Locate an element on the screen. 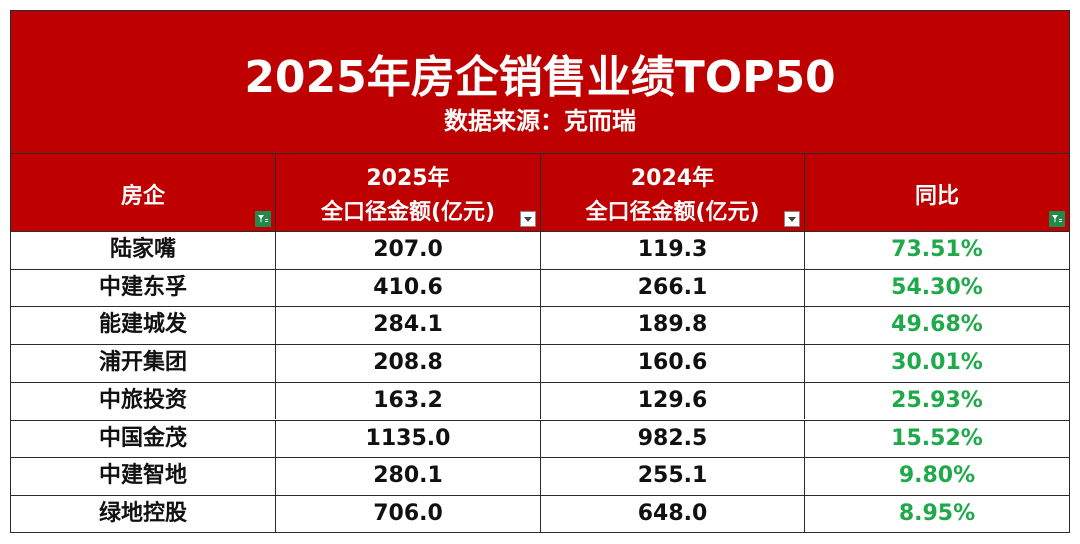 The image size is (1080, 544). column-header-2024: 2024年 全口径金额(亿元) is located at coordinates (673, 192).